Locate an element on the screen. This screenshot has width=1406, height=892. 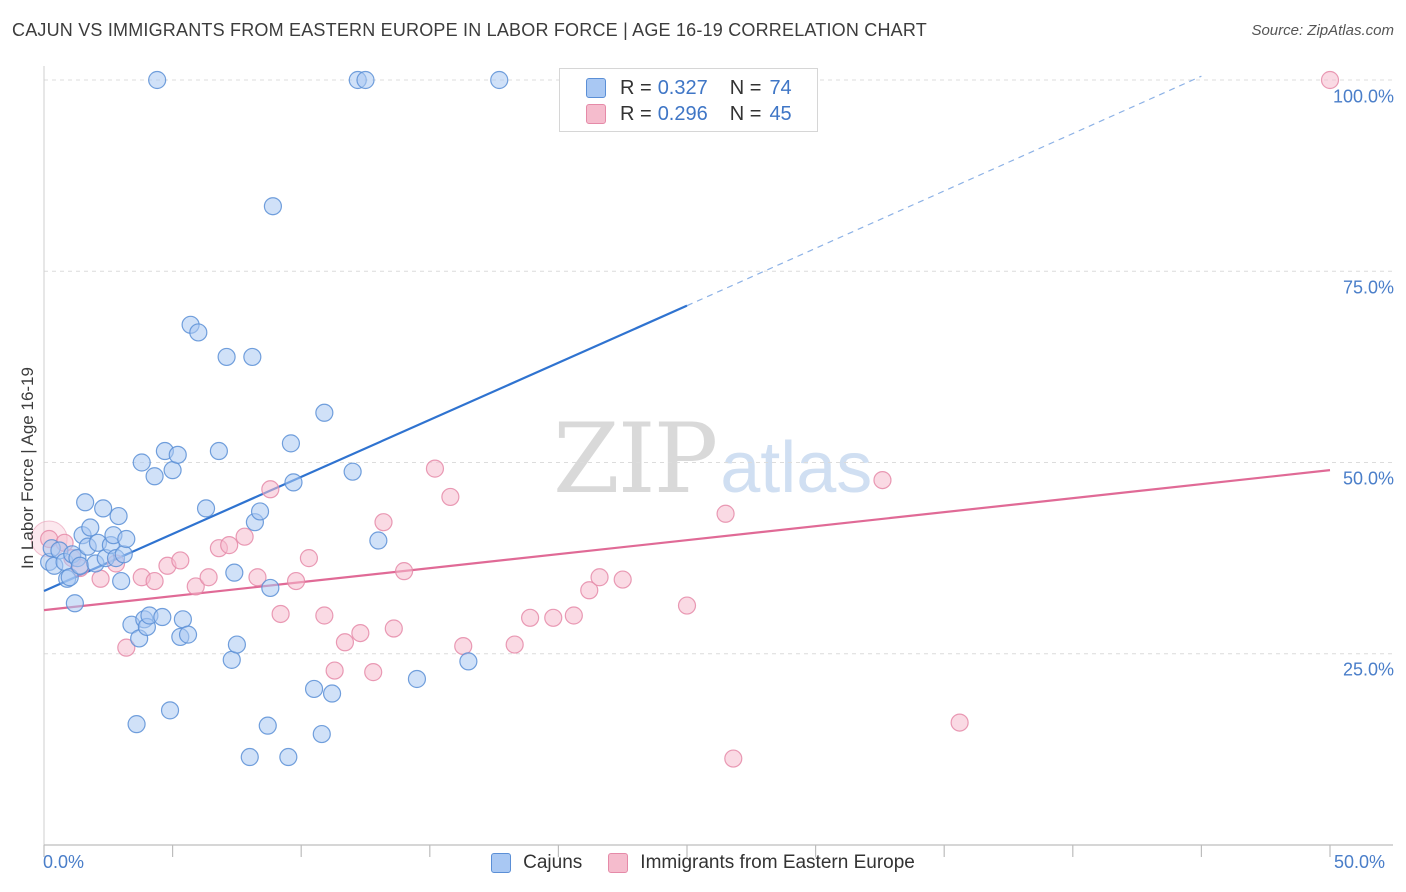
legend-item-cajuns: Cajuns is located at coordinates (536, 863).